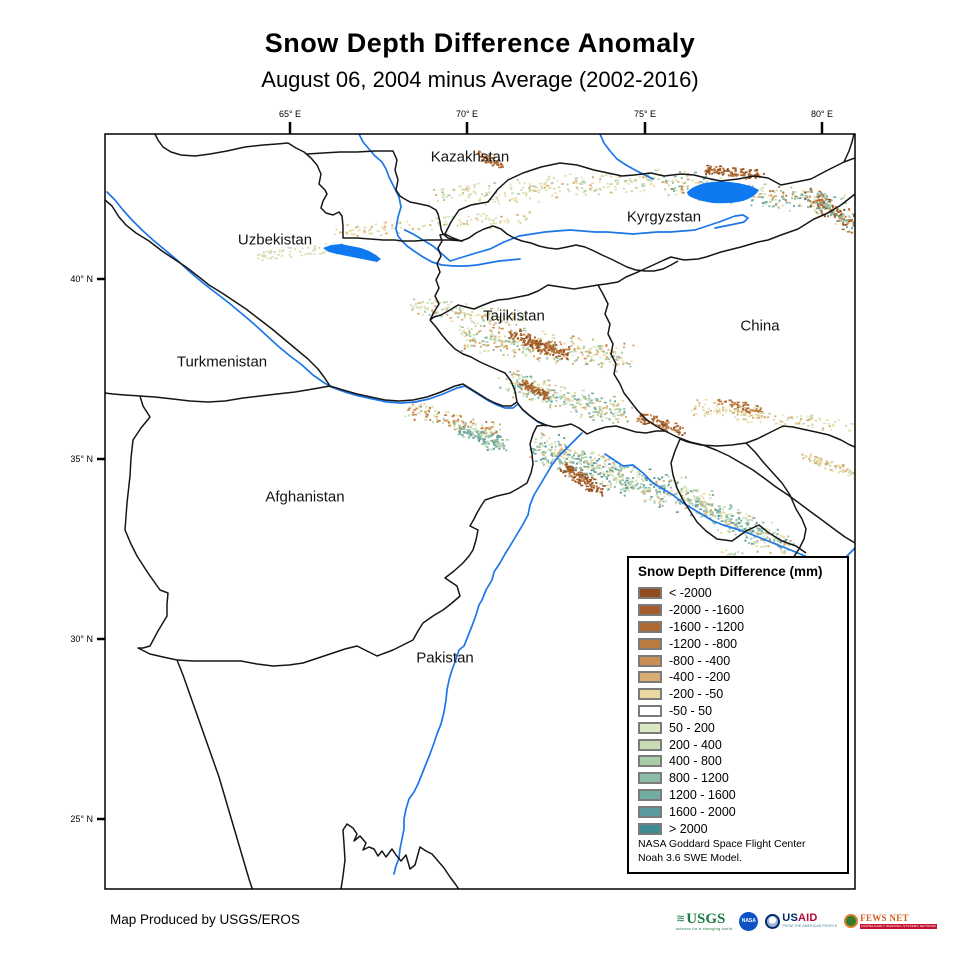 The height and width of the screenshot is (960, 960). I want to click on legend-row: -2000 - -1600, so click(738, 610).